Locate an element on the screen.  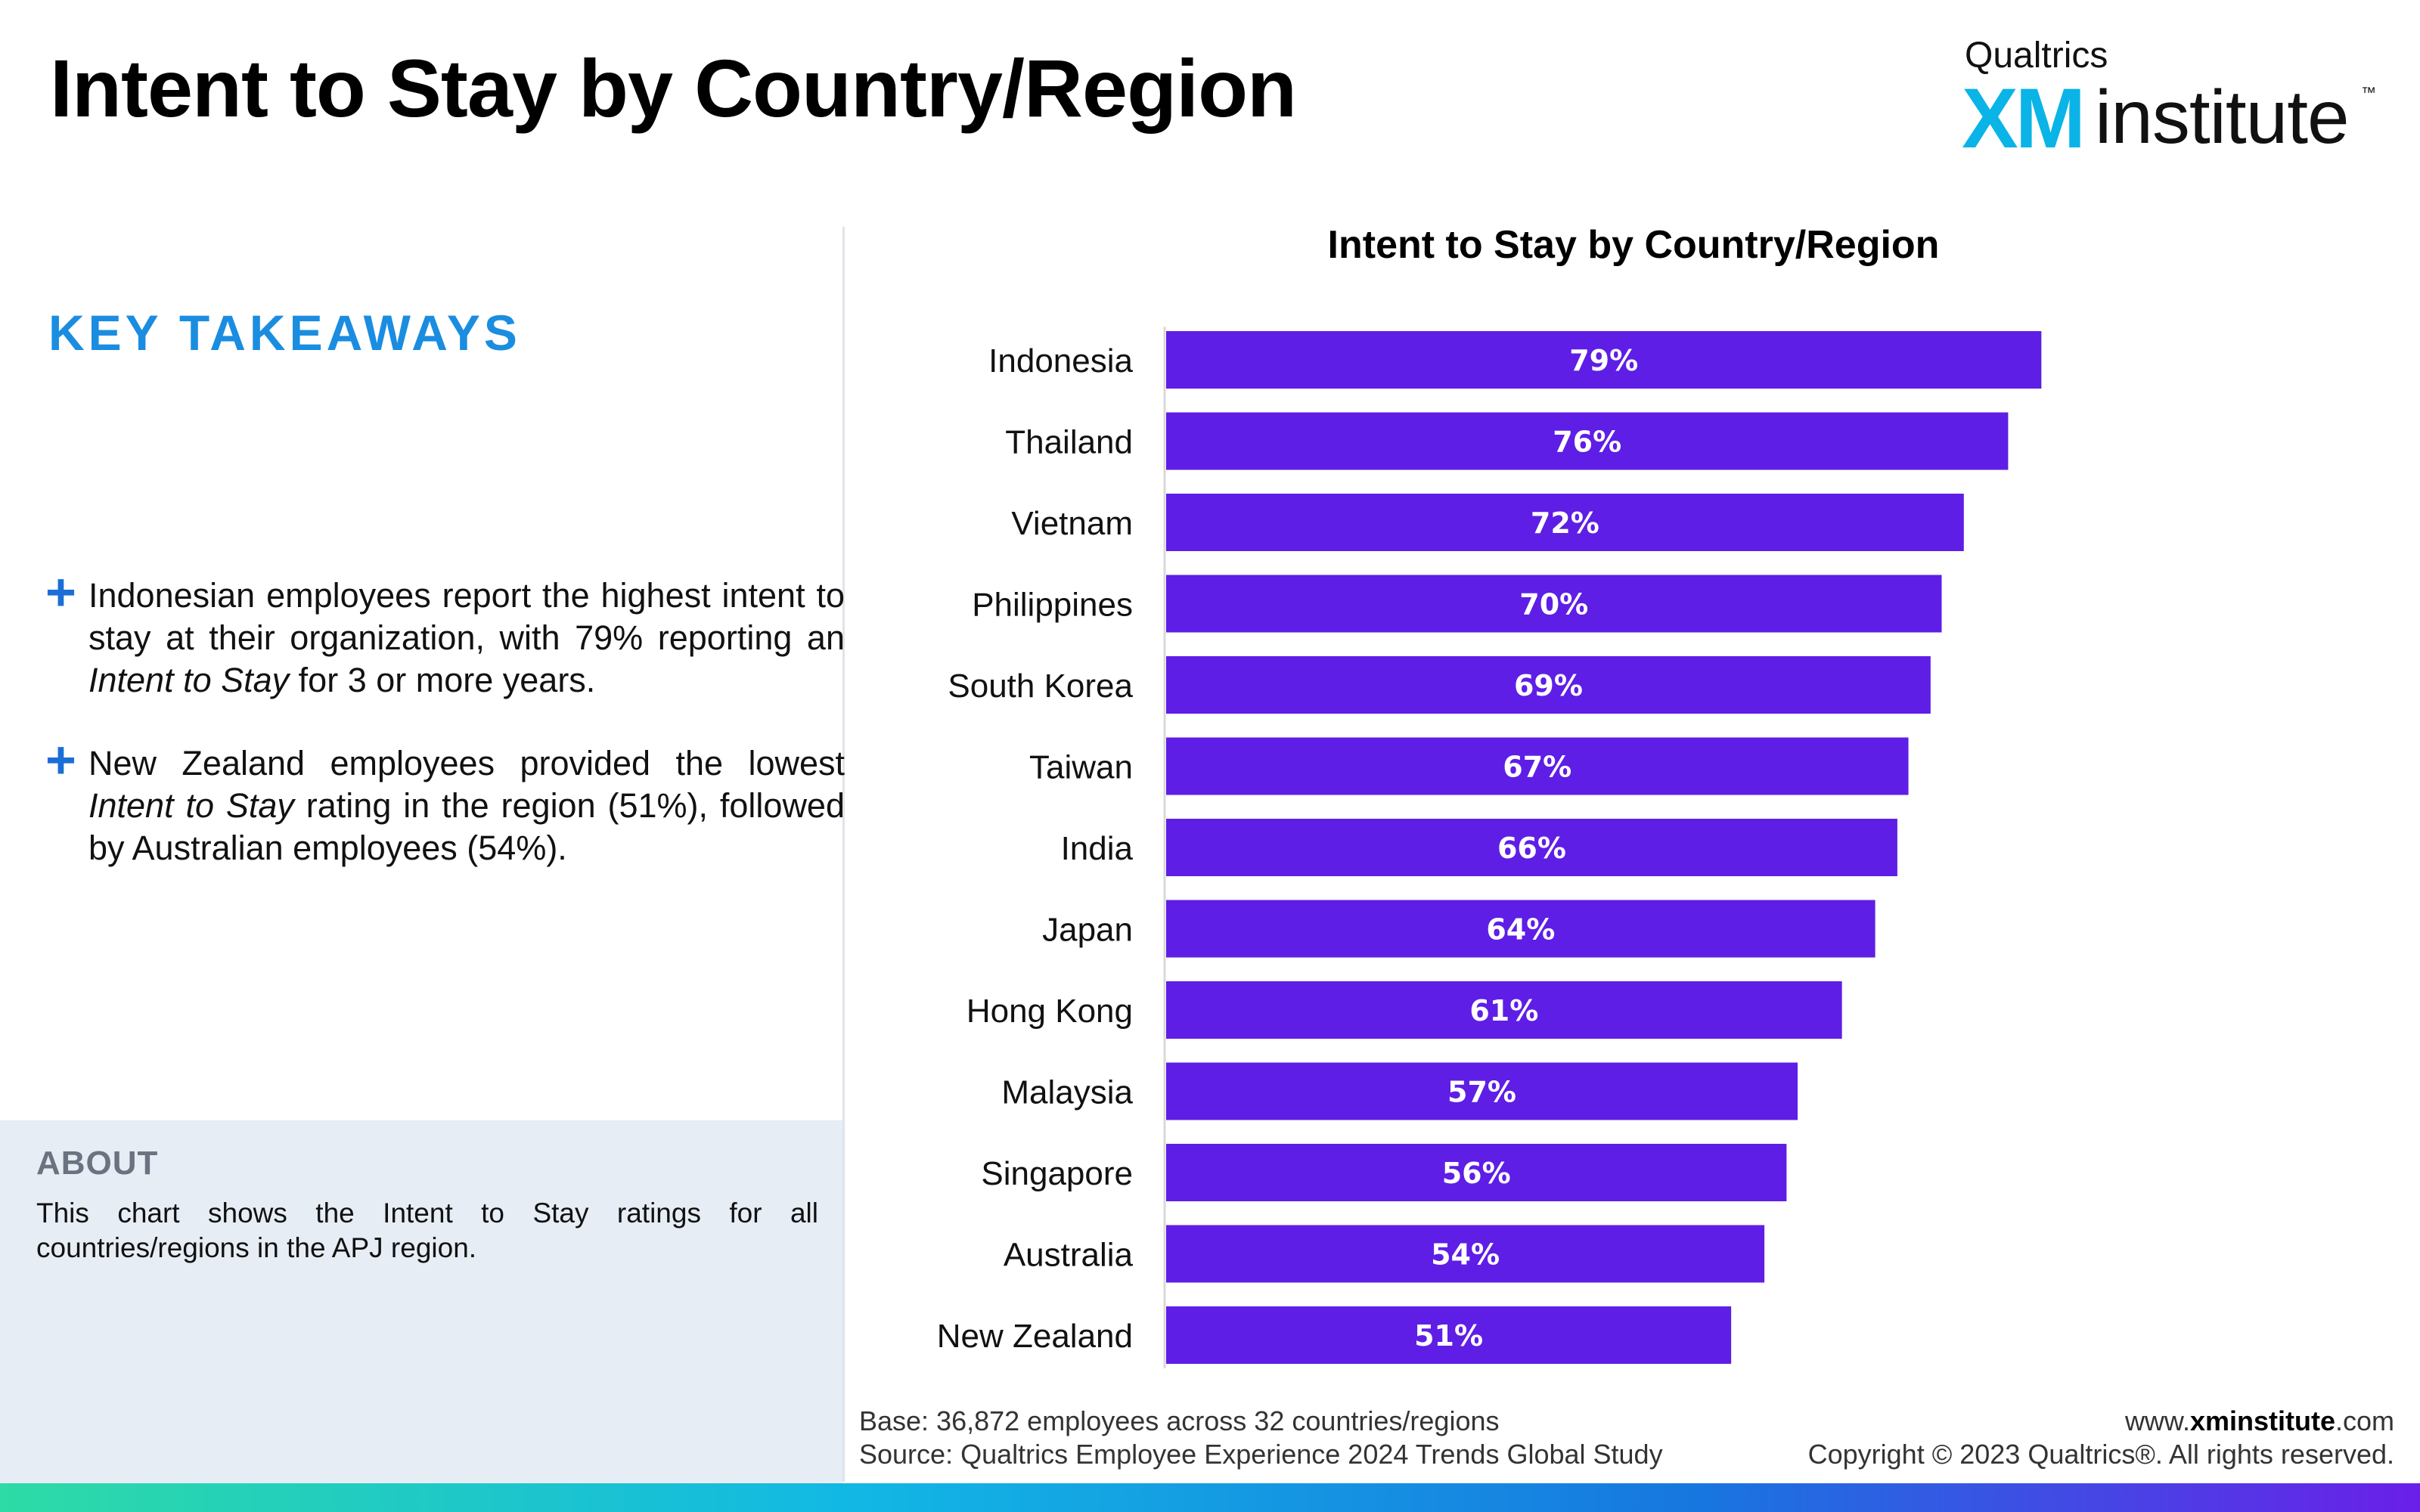
page-title: Intent to Stay by Country/Region is located at coordinates (673, 88).